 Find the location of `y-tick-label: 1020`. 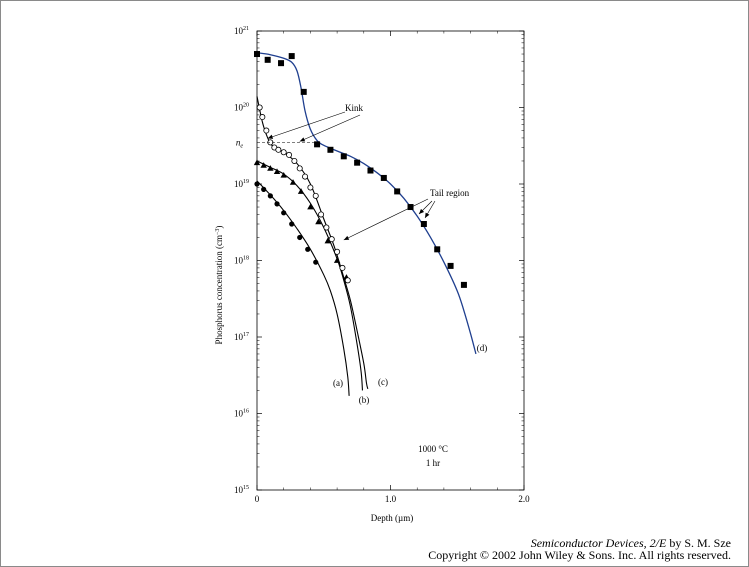

y-tick-label: 1020 is located at coordinates (241, 108).